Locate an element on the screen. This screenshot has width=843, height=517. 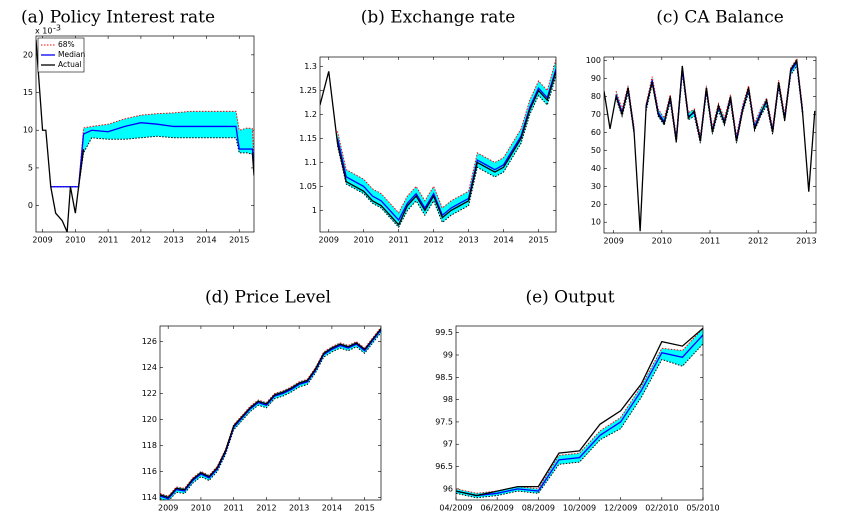
y-tick-label: 120 is located at coordinates (149, 419).